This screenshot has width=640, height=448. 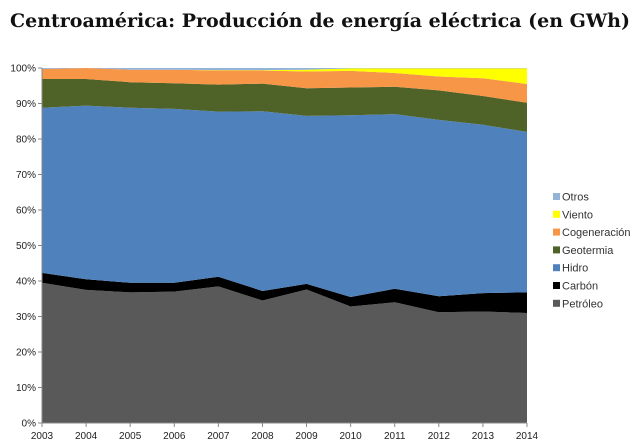 What do you see at coordinates (26, 388) in the screenshot?
I see `y-tick-label: 10%` at bounding box center [26, 388].